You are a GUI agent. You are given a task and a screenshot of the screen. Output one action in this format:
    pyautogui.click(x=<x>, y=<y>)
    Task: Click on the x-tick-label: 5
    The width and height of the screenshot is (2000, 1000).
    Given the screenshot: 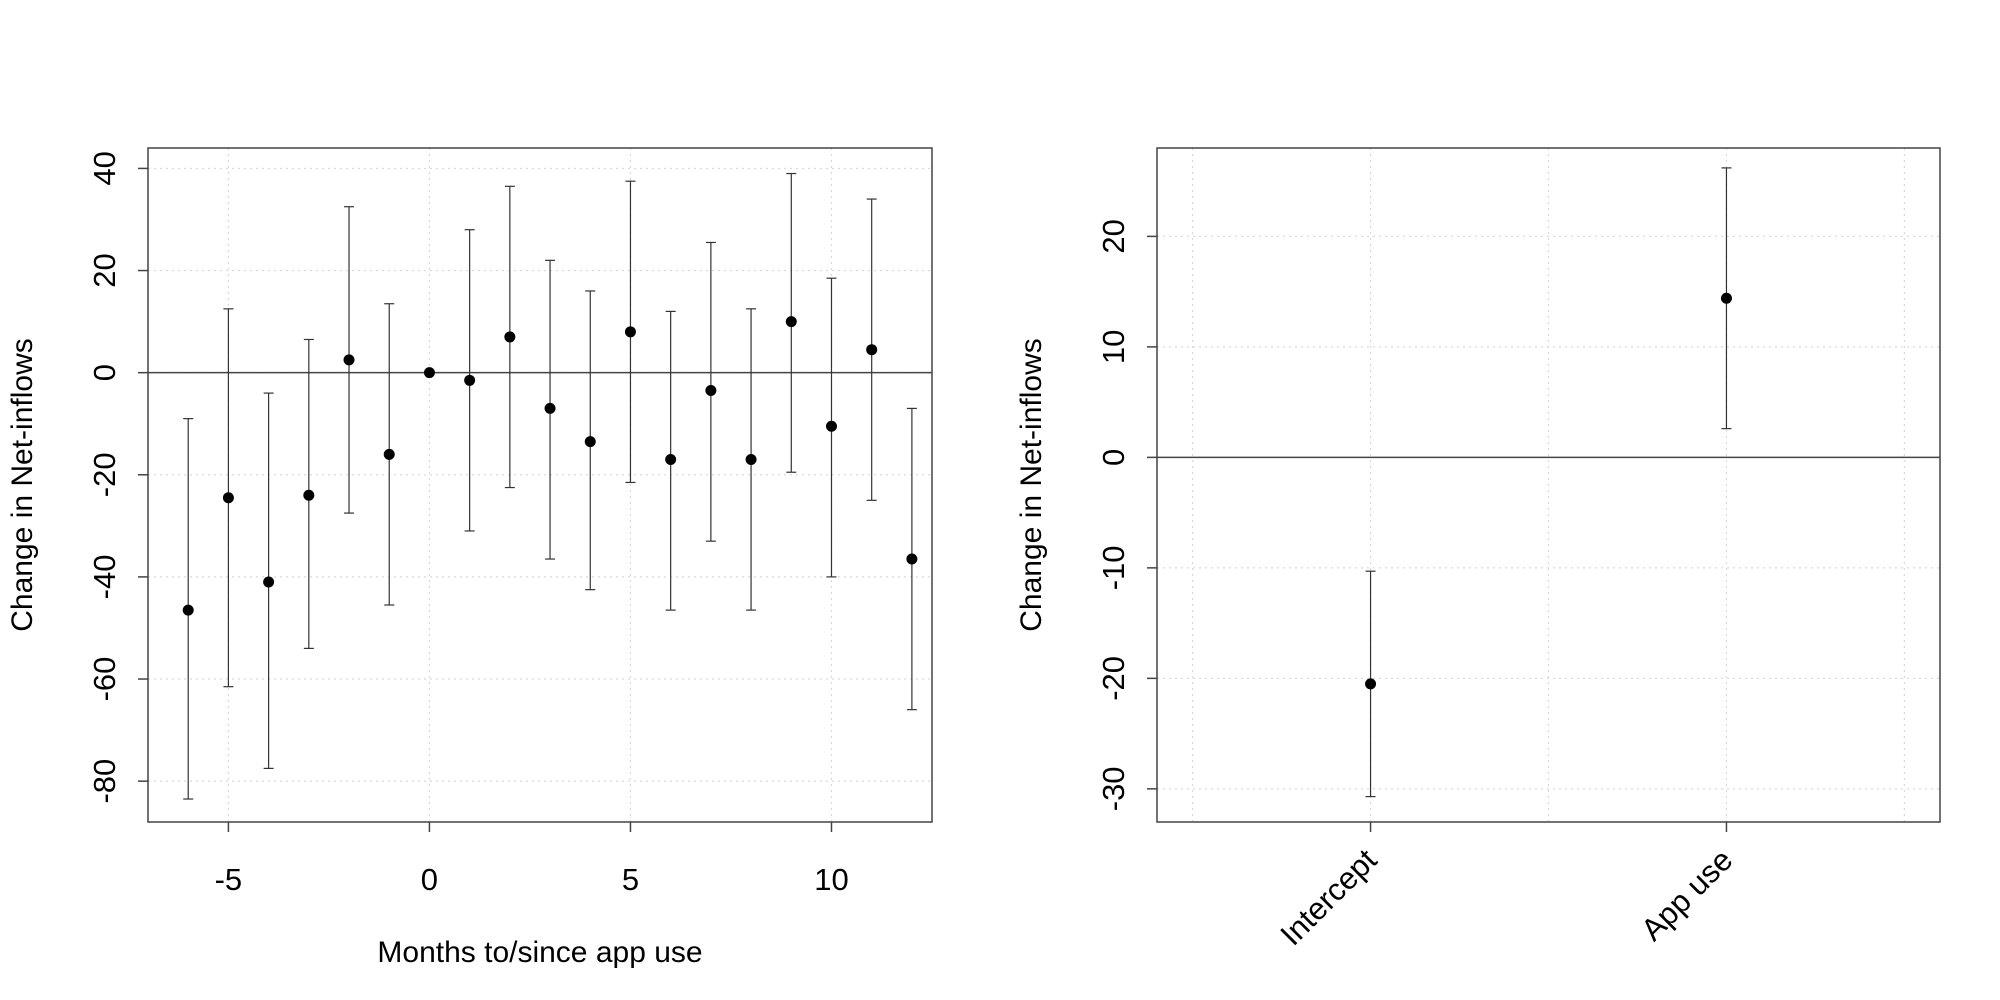 What is the action you would take?
    pyautogui.click(x=630, y=879)
    